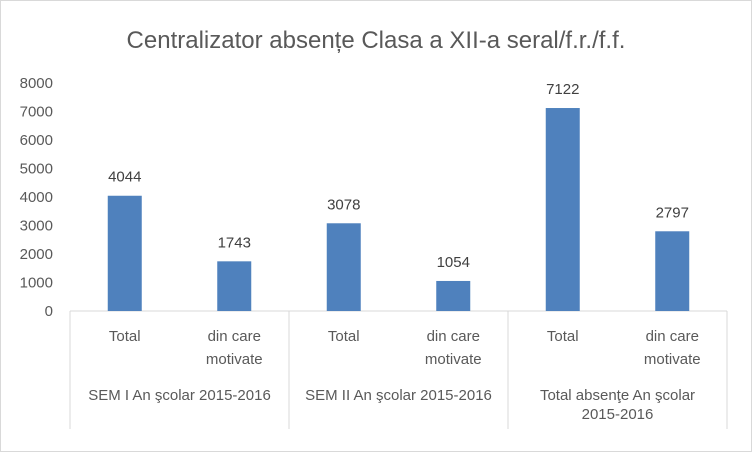 Image resolution: width=752 pixels, height=452 pixels. I want to click on data-label: 4044, so click(124, 177).